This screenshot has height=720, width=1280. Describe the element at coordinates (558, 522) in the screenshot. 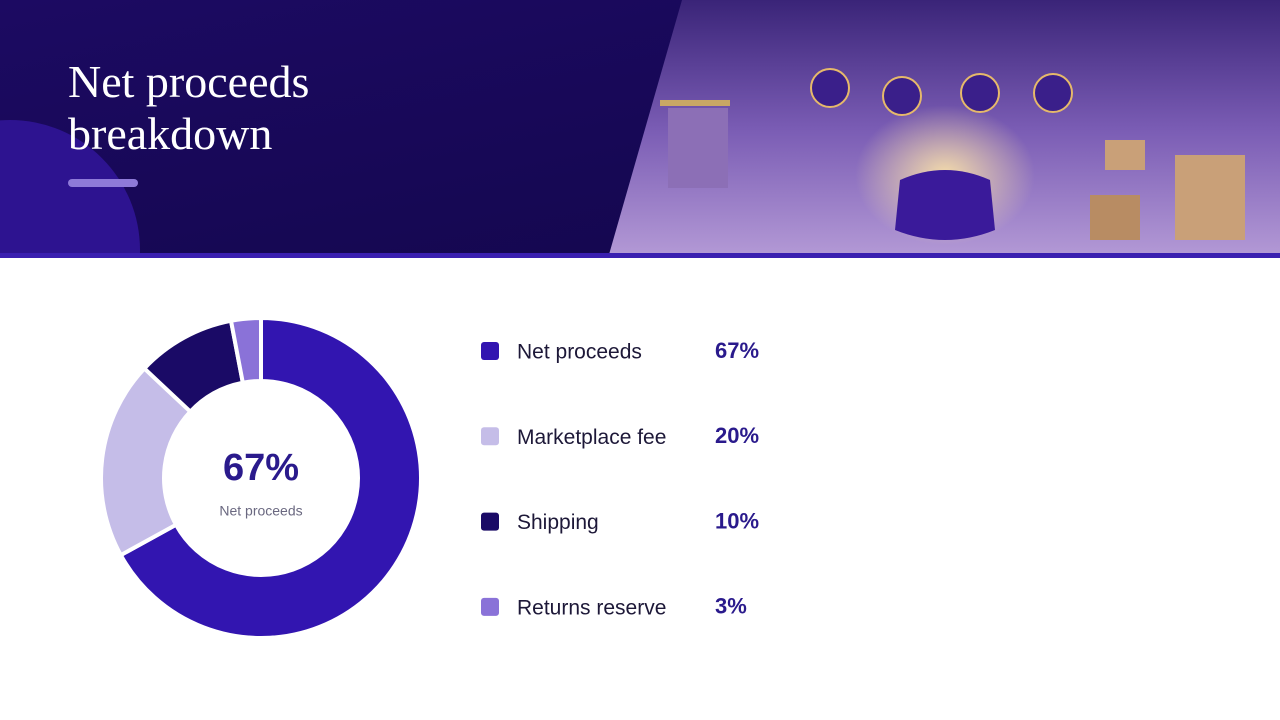

I see `legend-label: Shipping` at that location.